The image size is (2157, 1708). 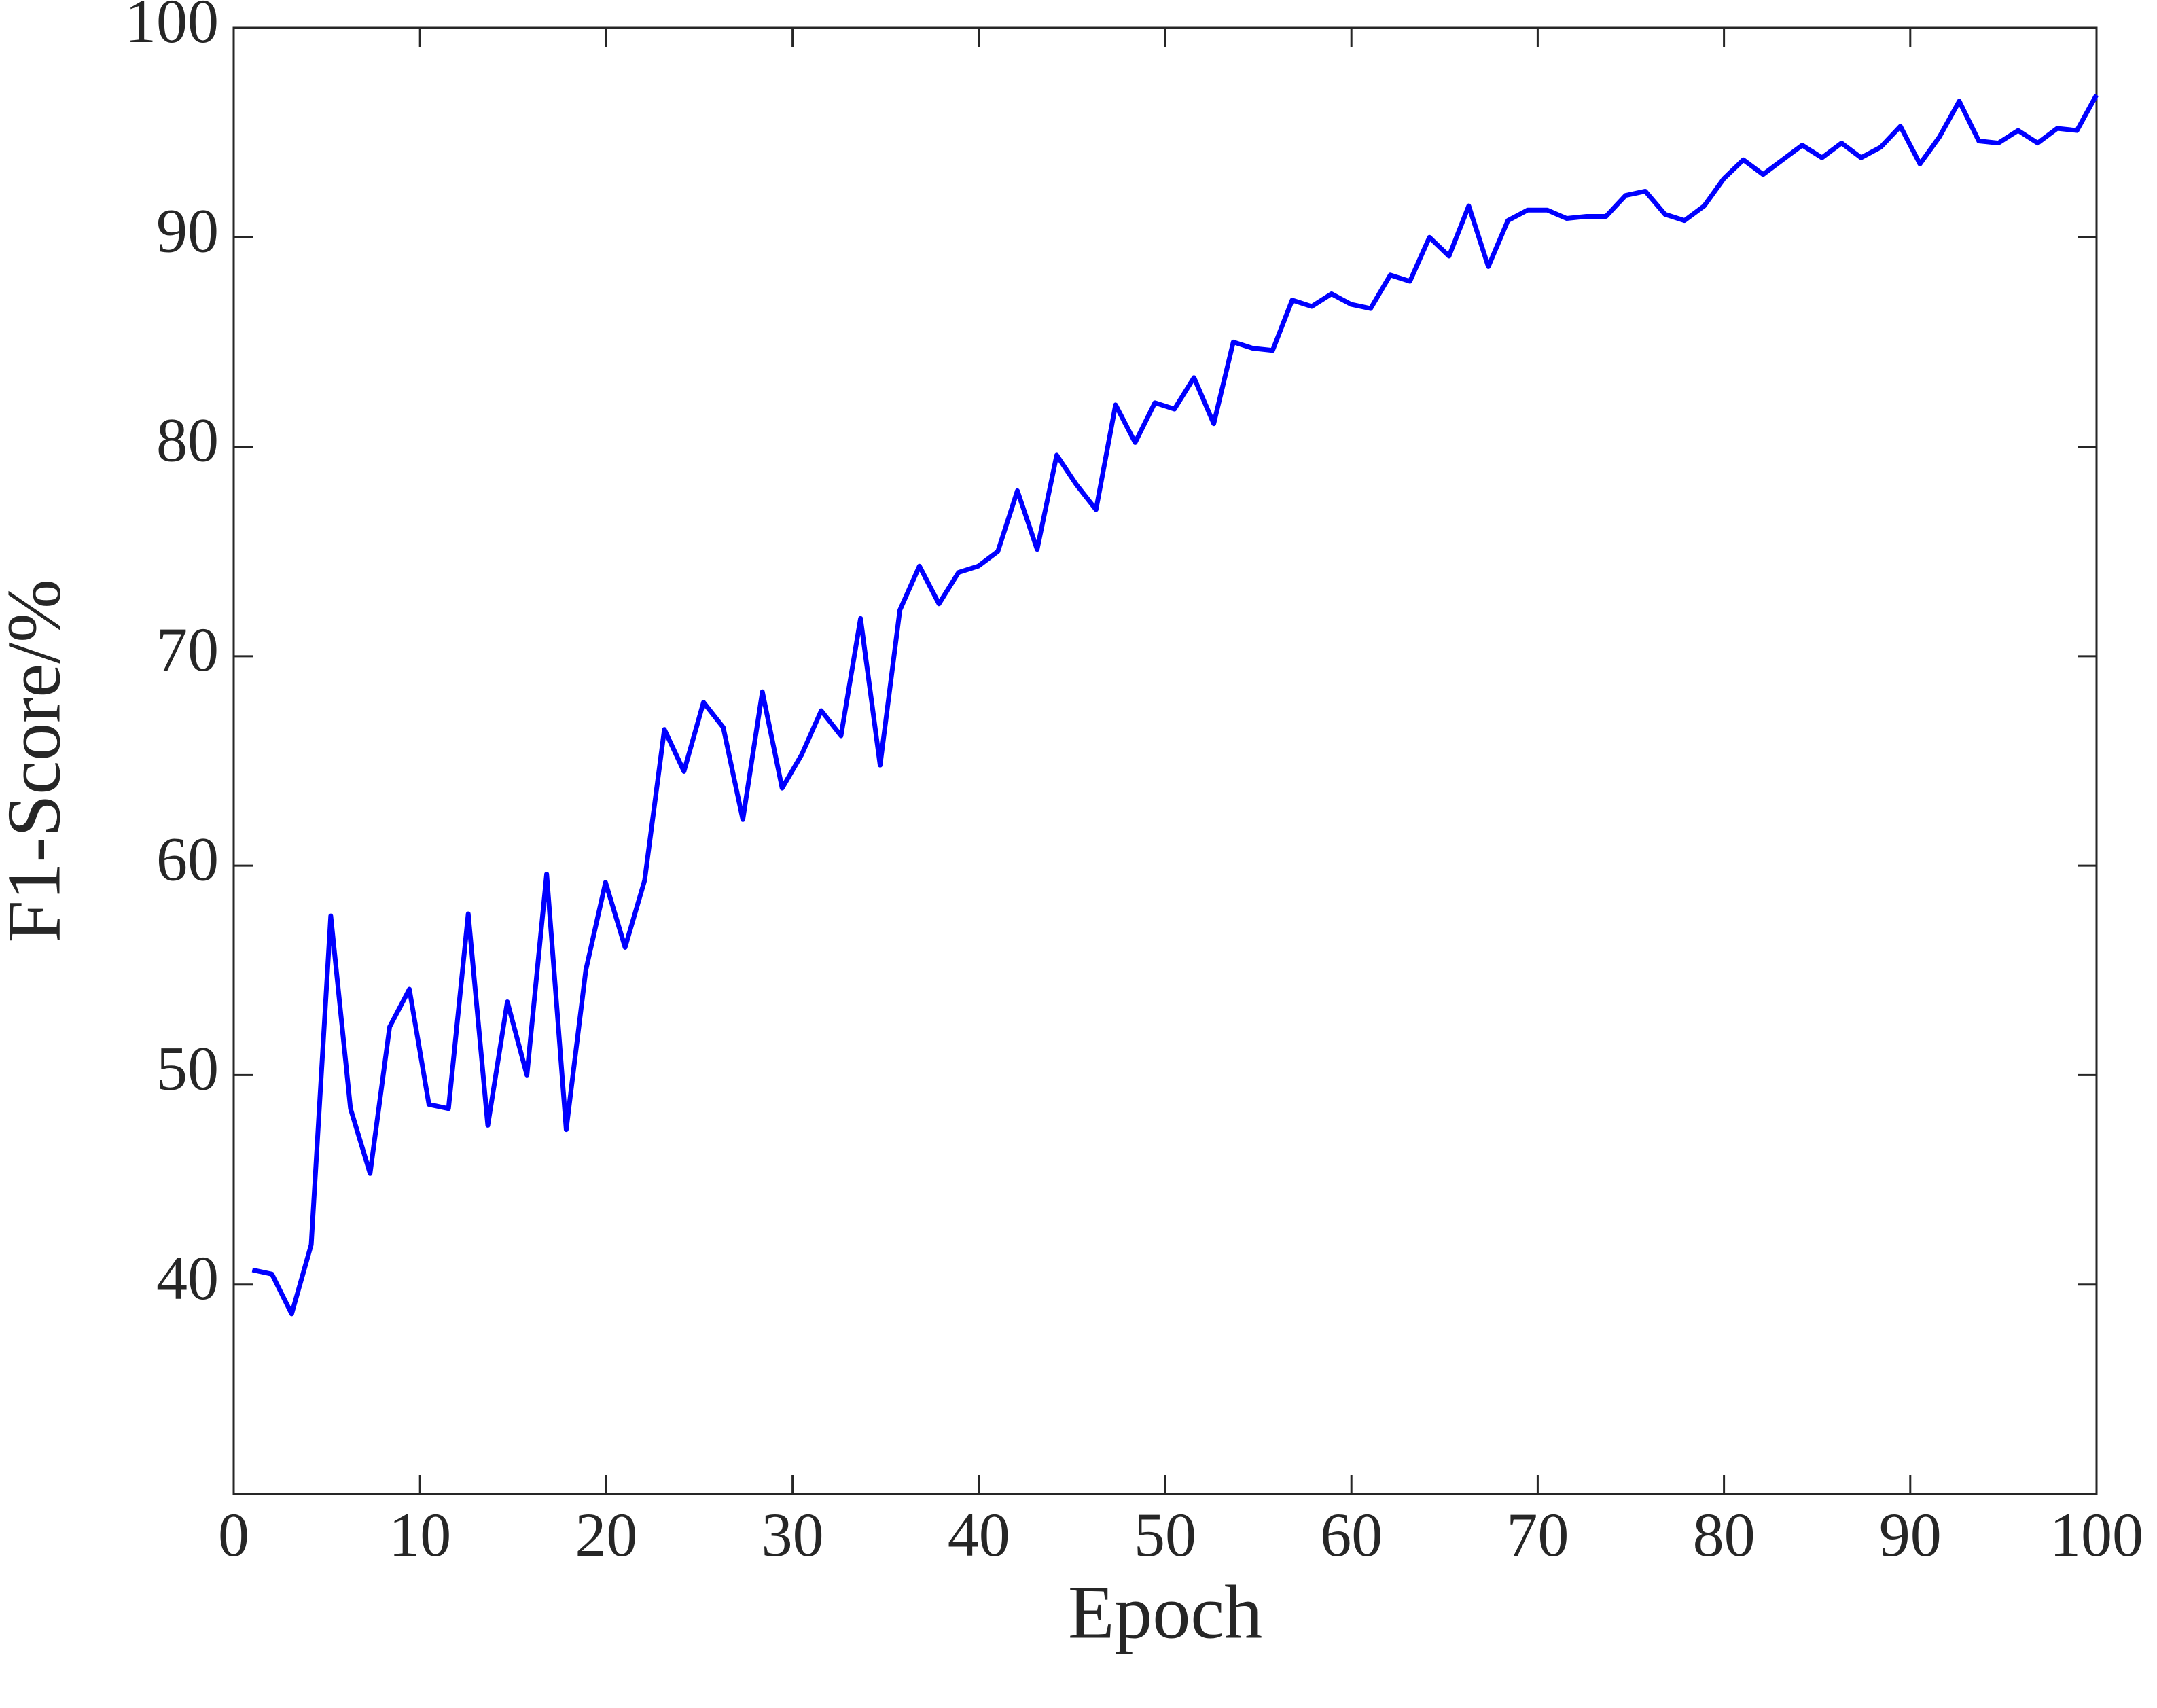 I want to click on y-tick-label: 100, so click(x=172, y=28).